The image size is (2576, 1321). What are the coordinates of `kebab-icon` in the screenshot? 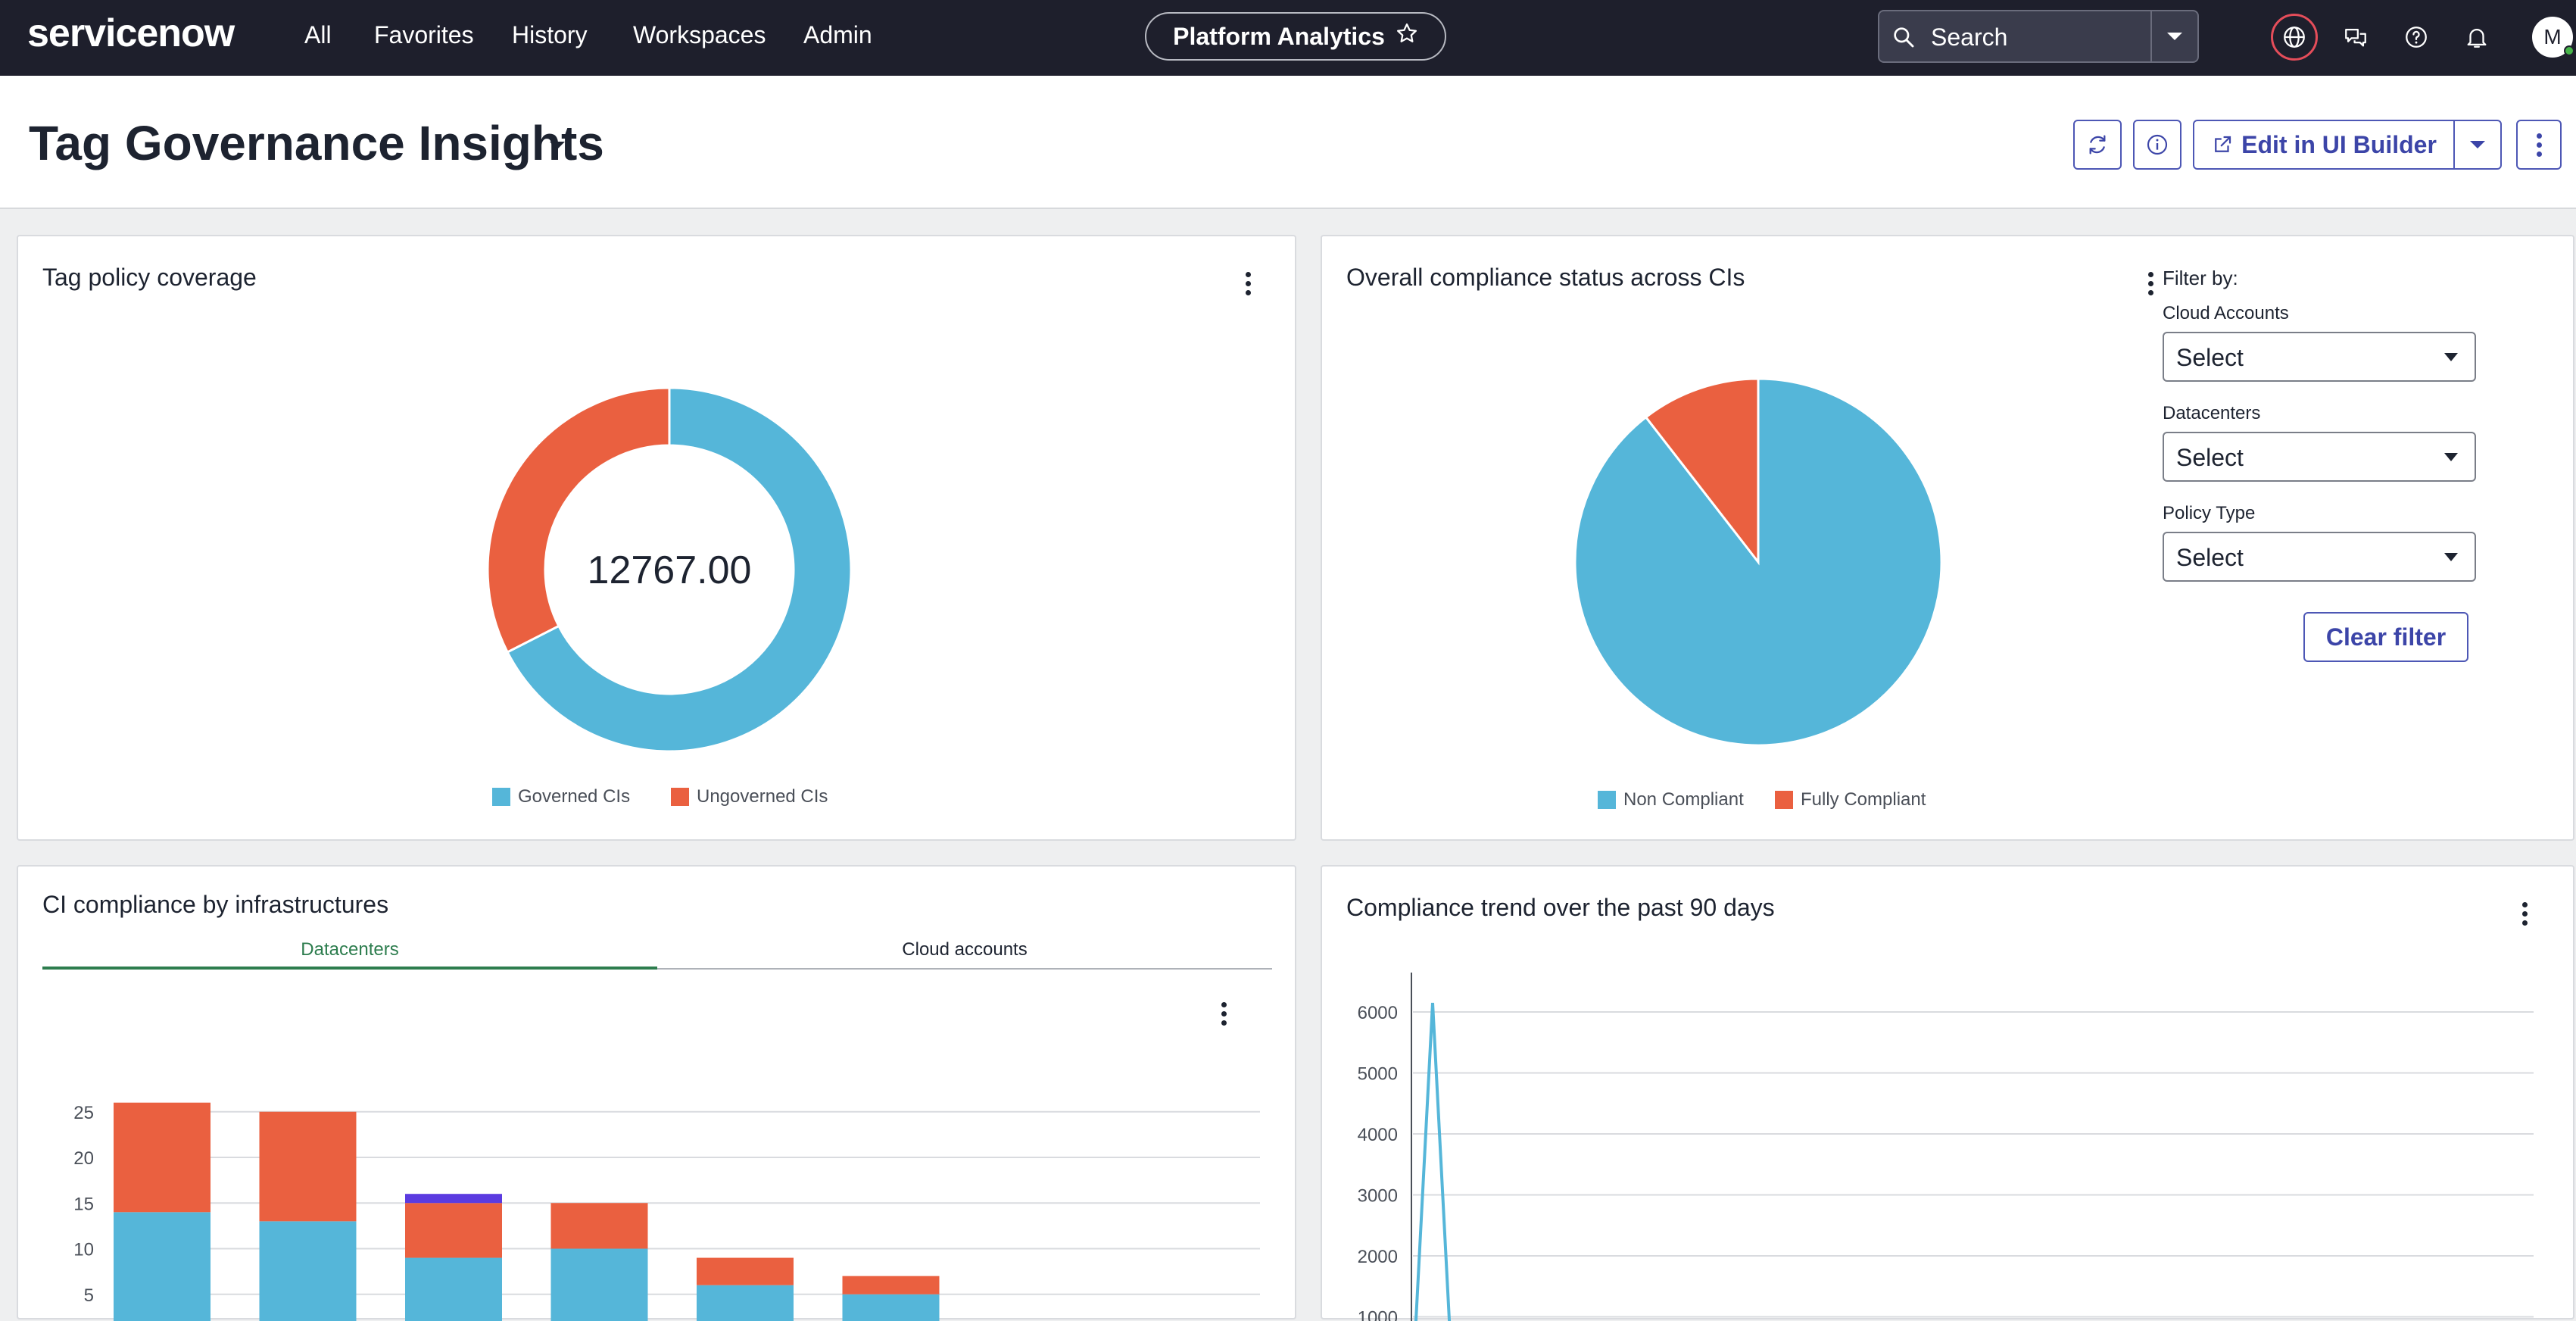 It's located at (2538, 145).